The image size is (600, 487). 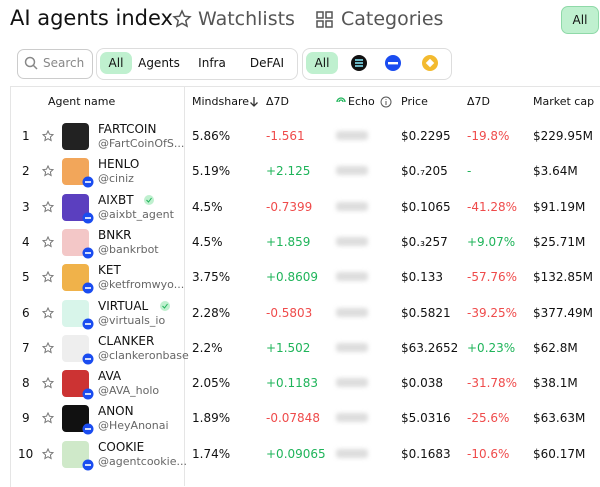 What do you see at coordinates (424, 171) in the screenshot?
I see `price: $0.₇205` at bounding box center [424, 171].